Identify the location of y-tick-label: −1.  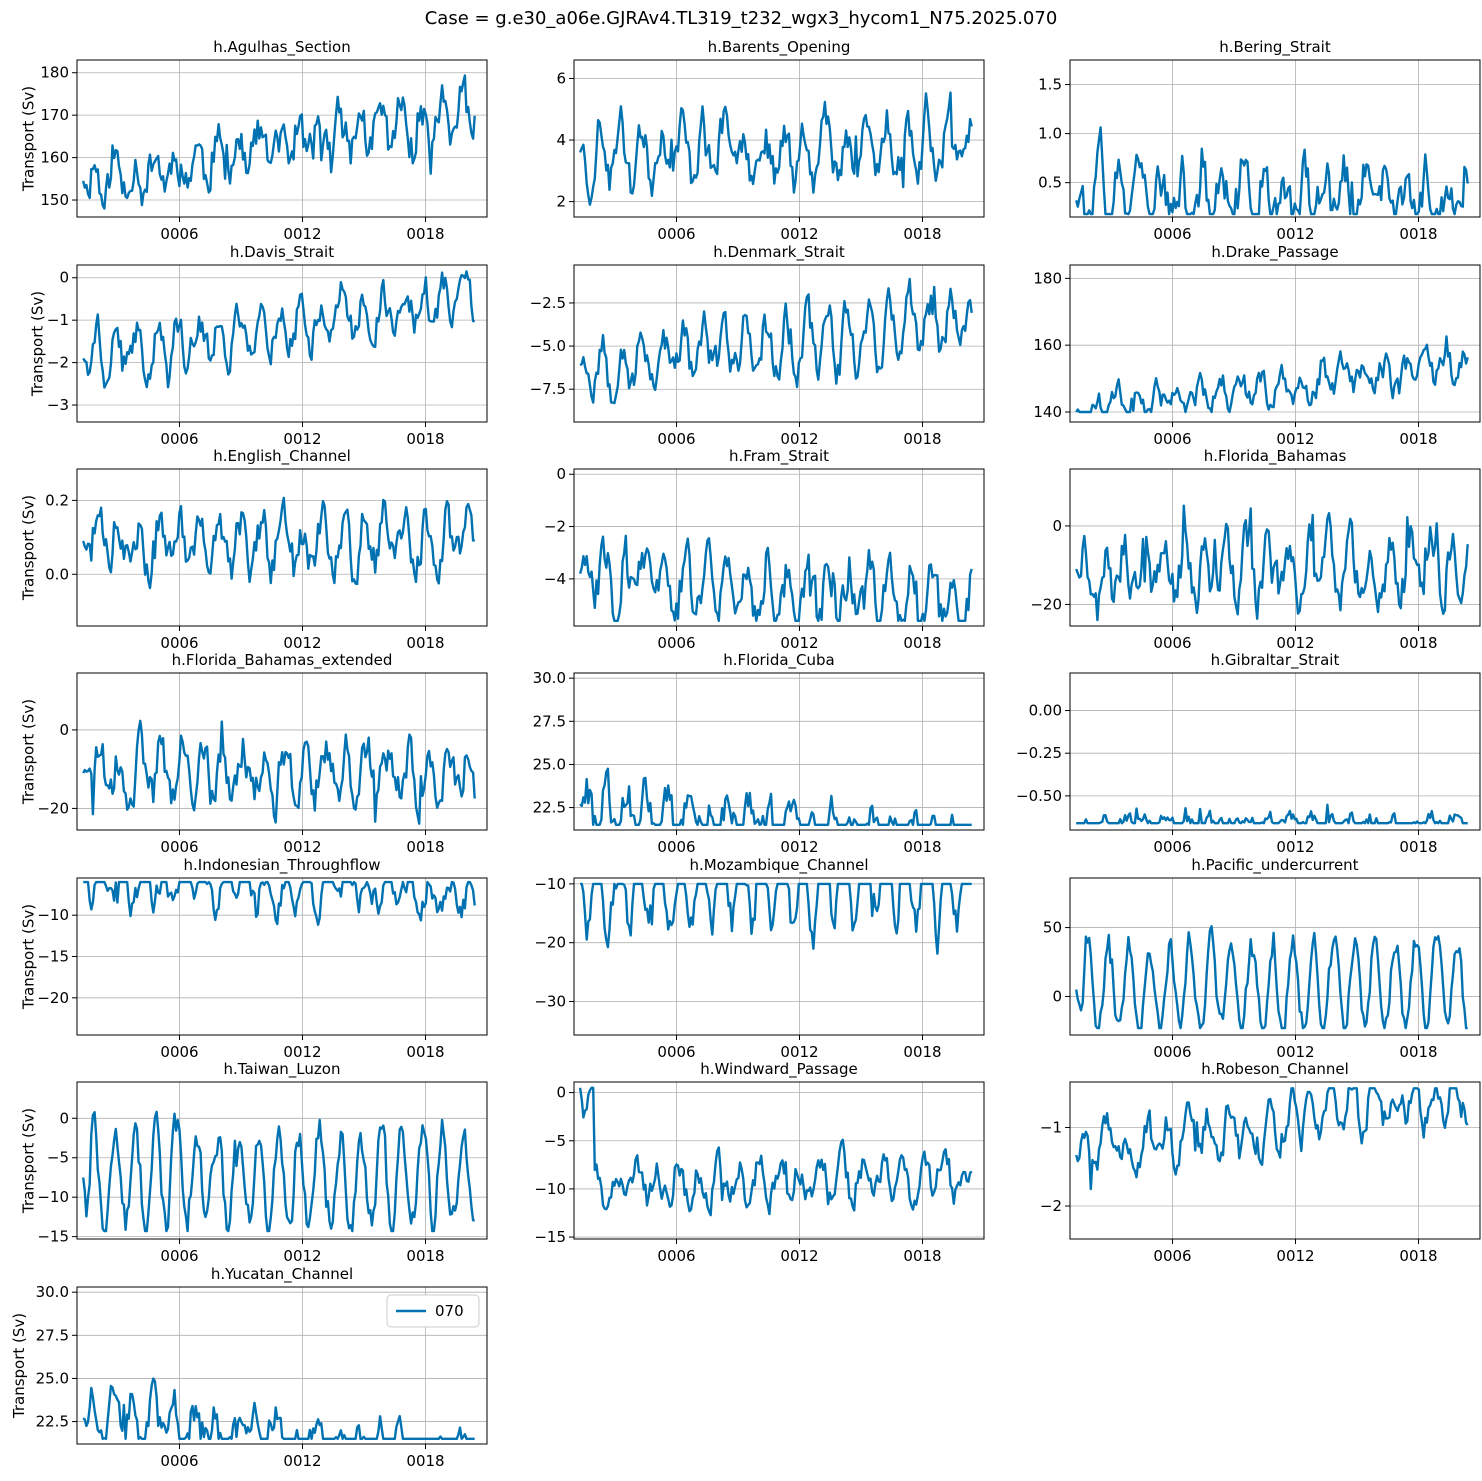
(1051, 1128).